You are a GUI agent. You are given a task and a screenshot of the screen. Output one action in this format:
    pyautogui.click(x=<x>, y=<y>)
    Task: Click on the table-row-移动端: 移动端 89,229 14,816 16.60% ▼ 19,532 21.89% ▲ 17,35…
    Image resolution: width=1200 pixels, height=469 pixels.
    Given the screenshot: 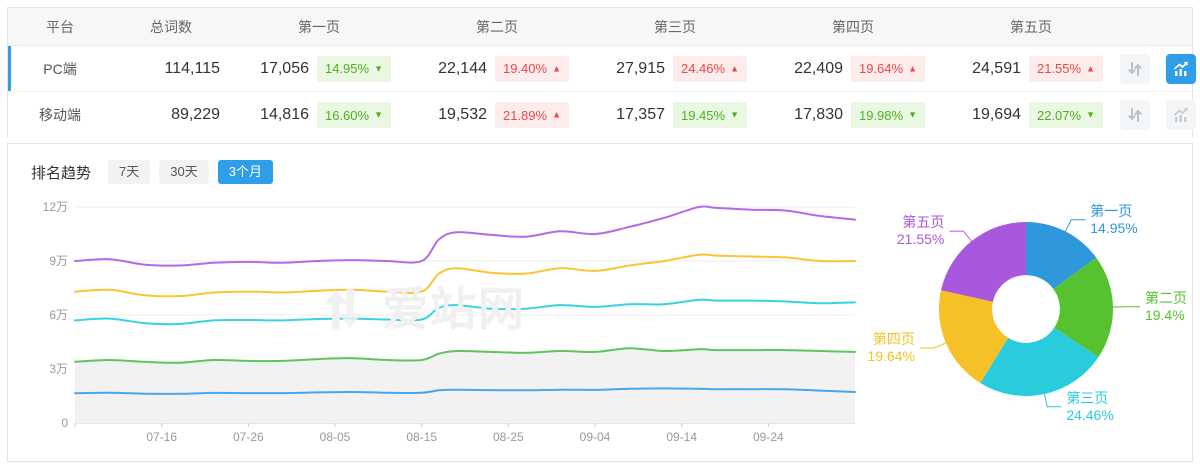 What is the action you would take?
    pyautogui.click(x=602, y=115)
    